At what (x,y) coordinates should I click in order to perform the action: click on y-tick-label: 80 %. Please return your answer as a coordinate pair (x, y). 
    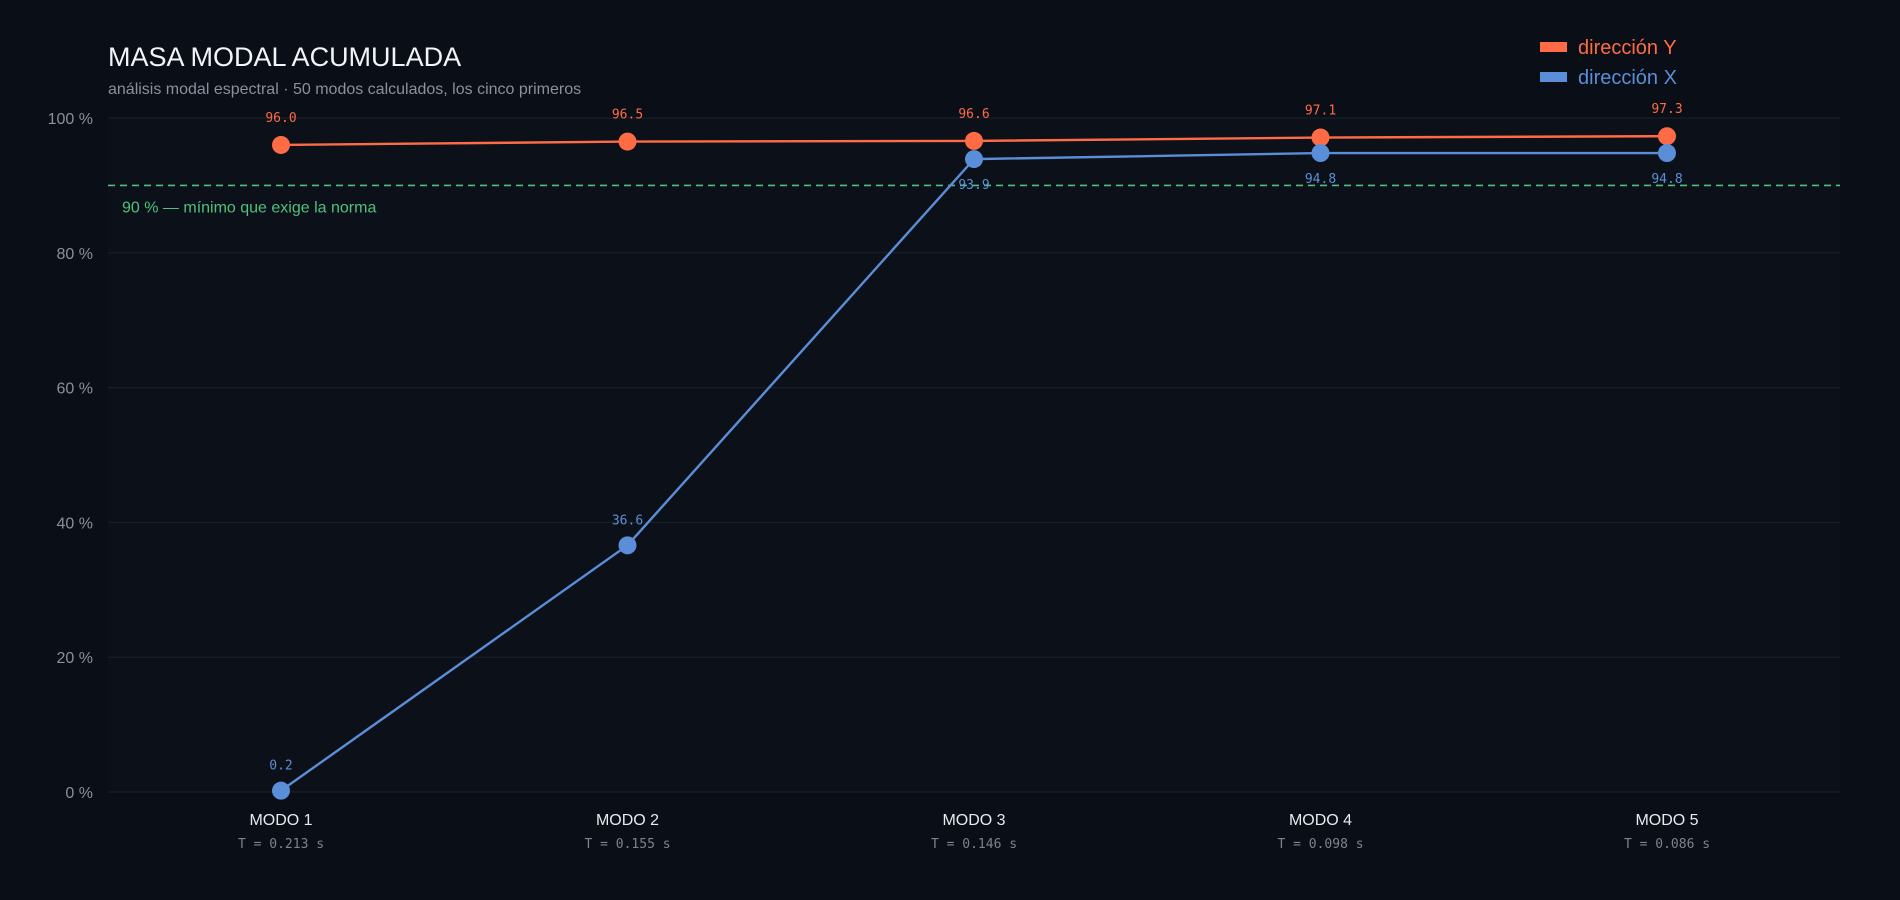
    Looking at the image, I should click on (75, 254).